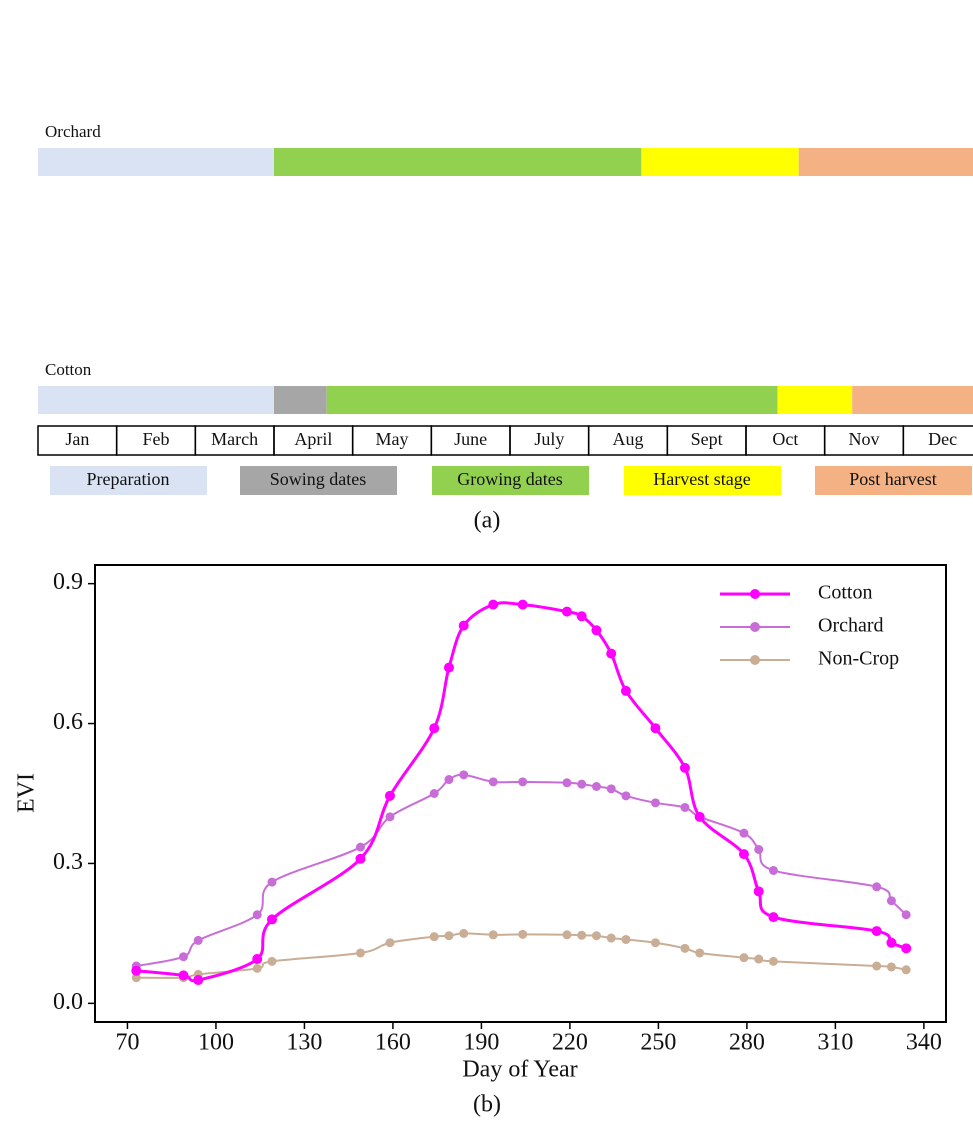 The height and width of the screenshot is (1129, 973). I want to click on y-tick-label: 0.6, so click(68, 722).